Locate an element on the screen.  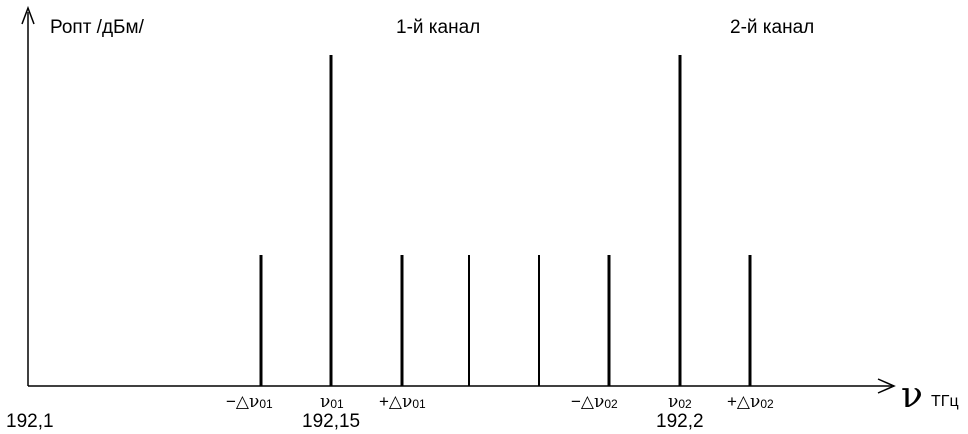
y-axis-label: Ропт /дБм/ is located at coordinates (97, 27).